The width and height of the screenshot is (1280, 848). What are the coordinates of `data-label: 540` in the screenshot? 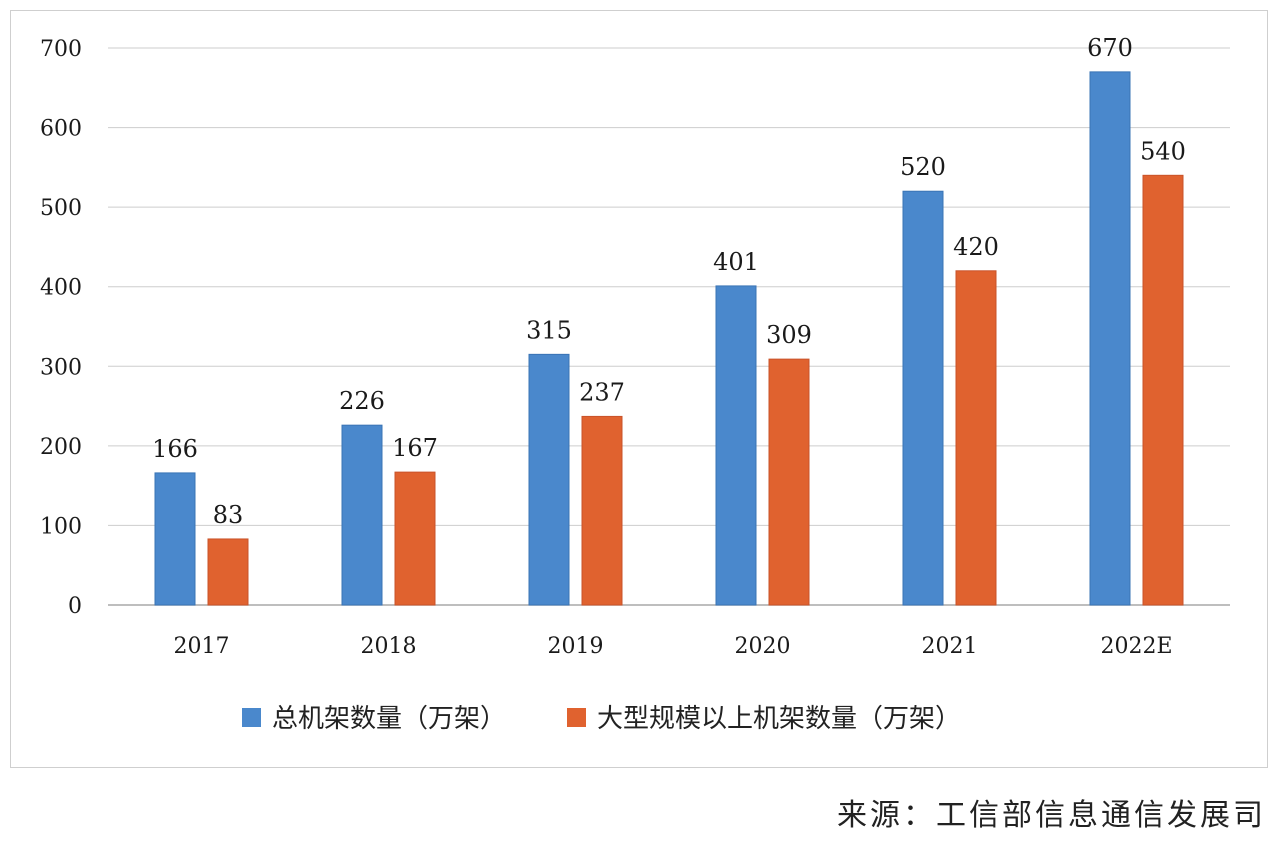 It's located at (1163, 151).